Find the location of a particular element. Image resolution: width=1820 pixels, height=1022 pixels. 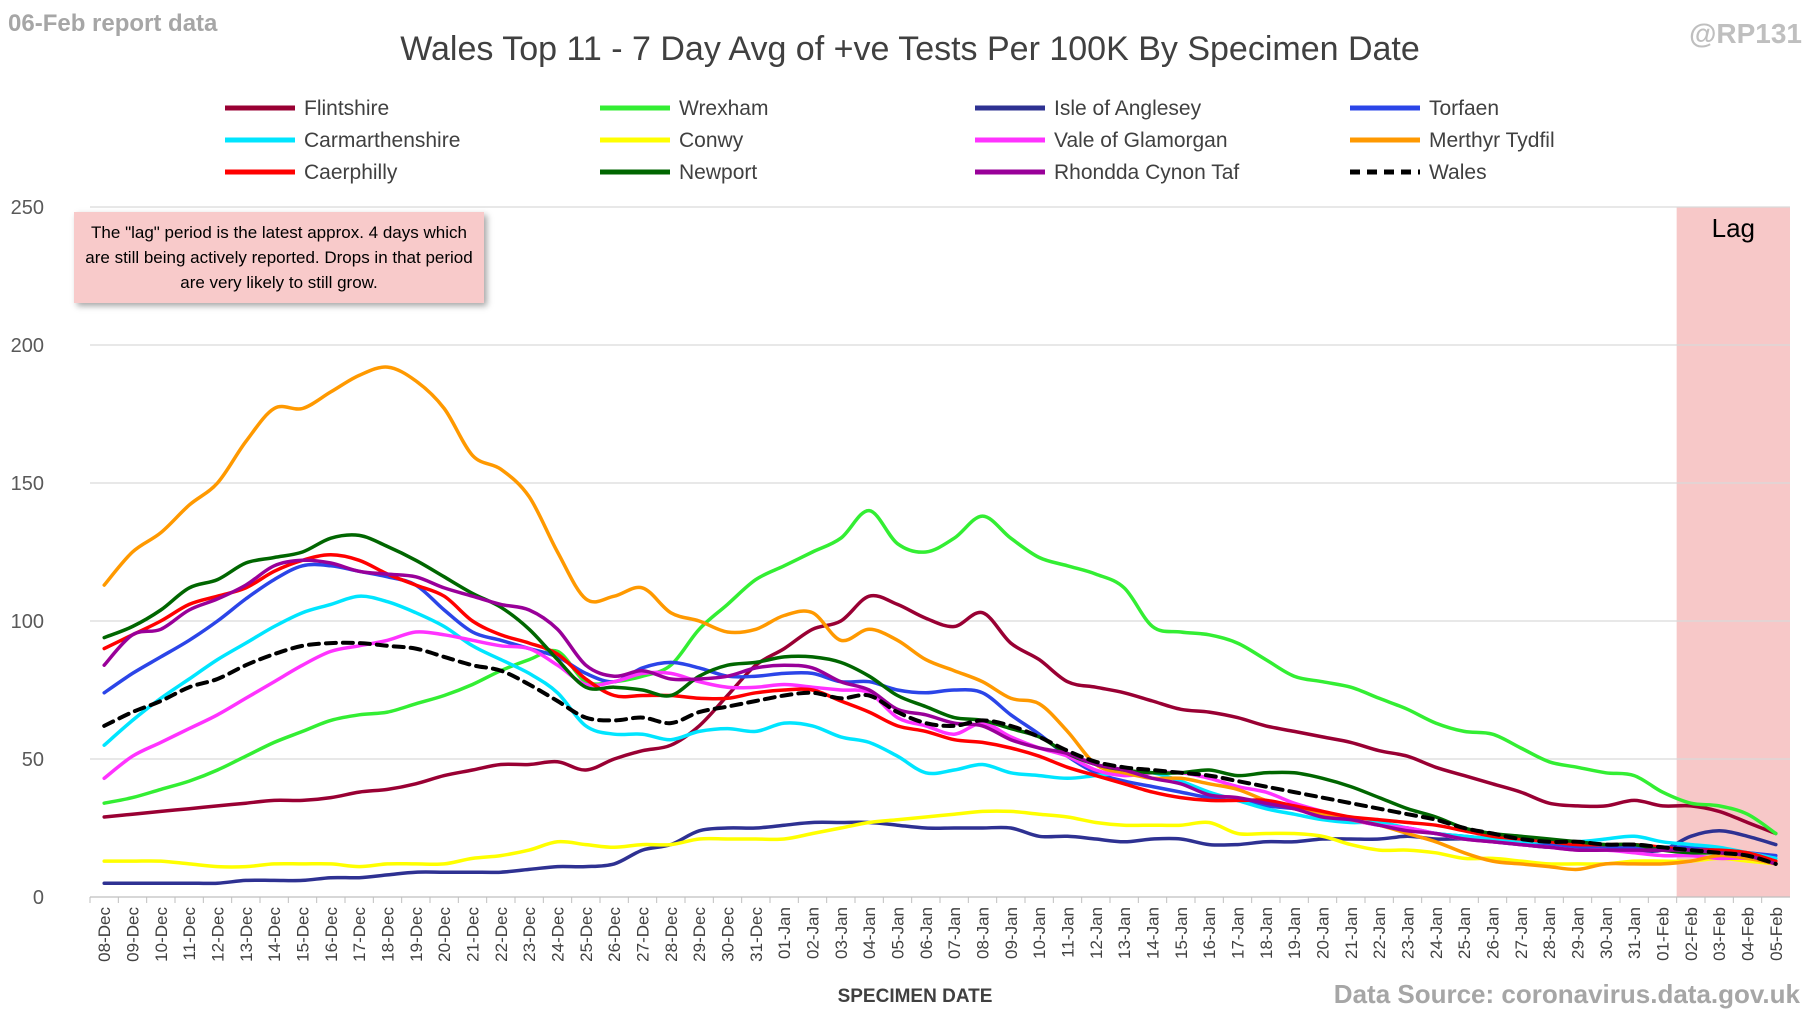

x-tick-label: 10-Jan is located at coordinates (1039, 933).